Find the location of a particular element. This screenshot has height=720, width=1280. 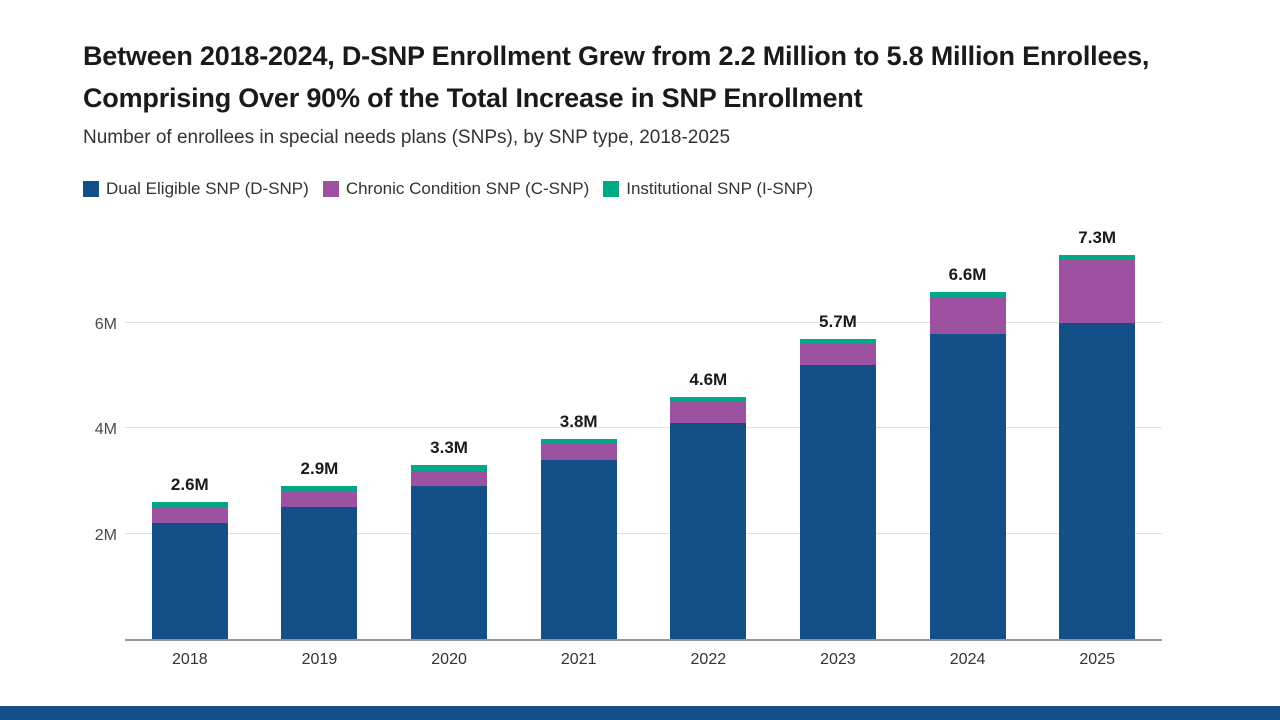

legend-item: Dual Eligible SNP (D-SNP) is located at coordinates (196, 189).